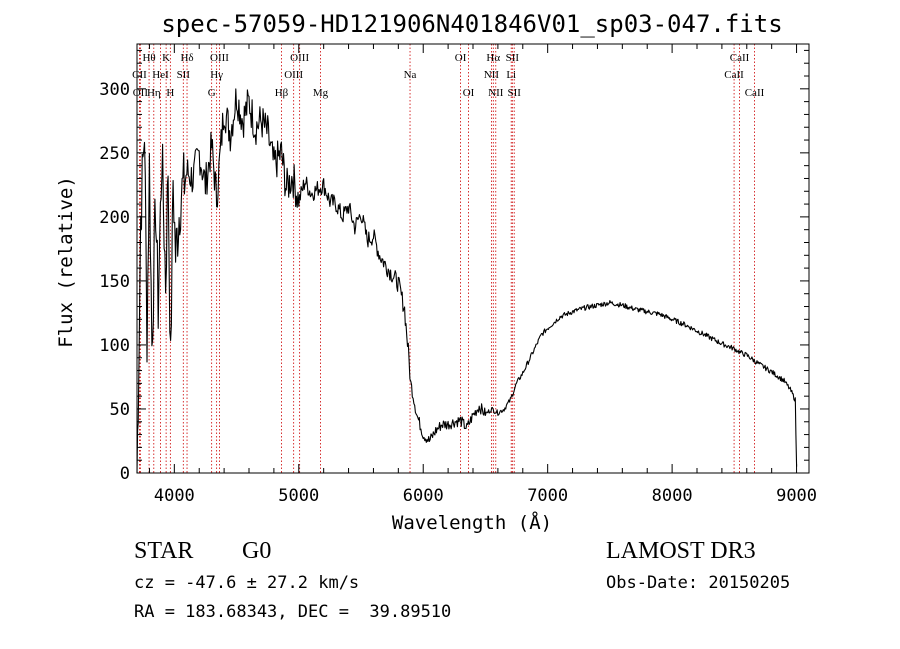 The height and width of the screenshot is (649, 900). I want to click on marker-label-21: NII, so click(496, 93).